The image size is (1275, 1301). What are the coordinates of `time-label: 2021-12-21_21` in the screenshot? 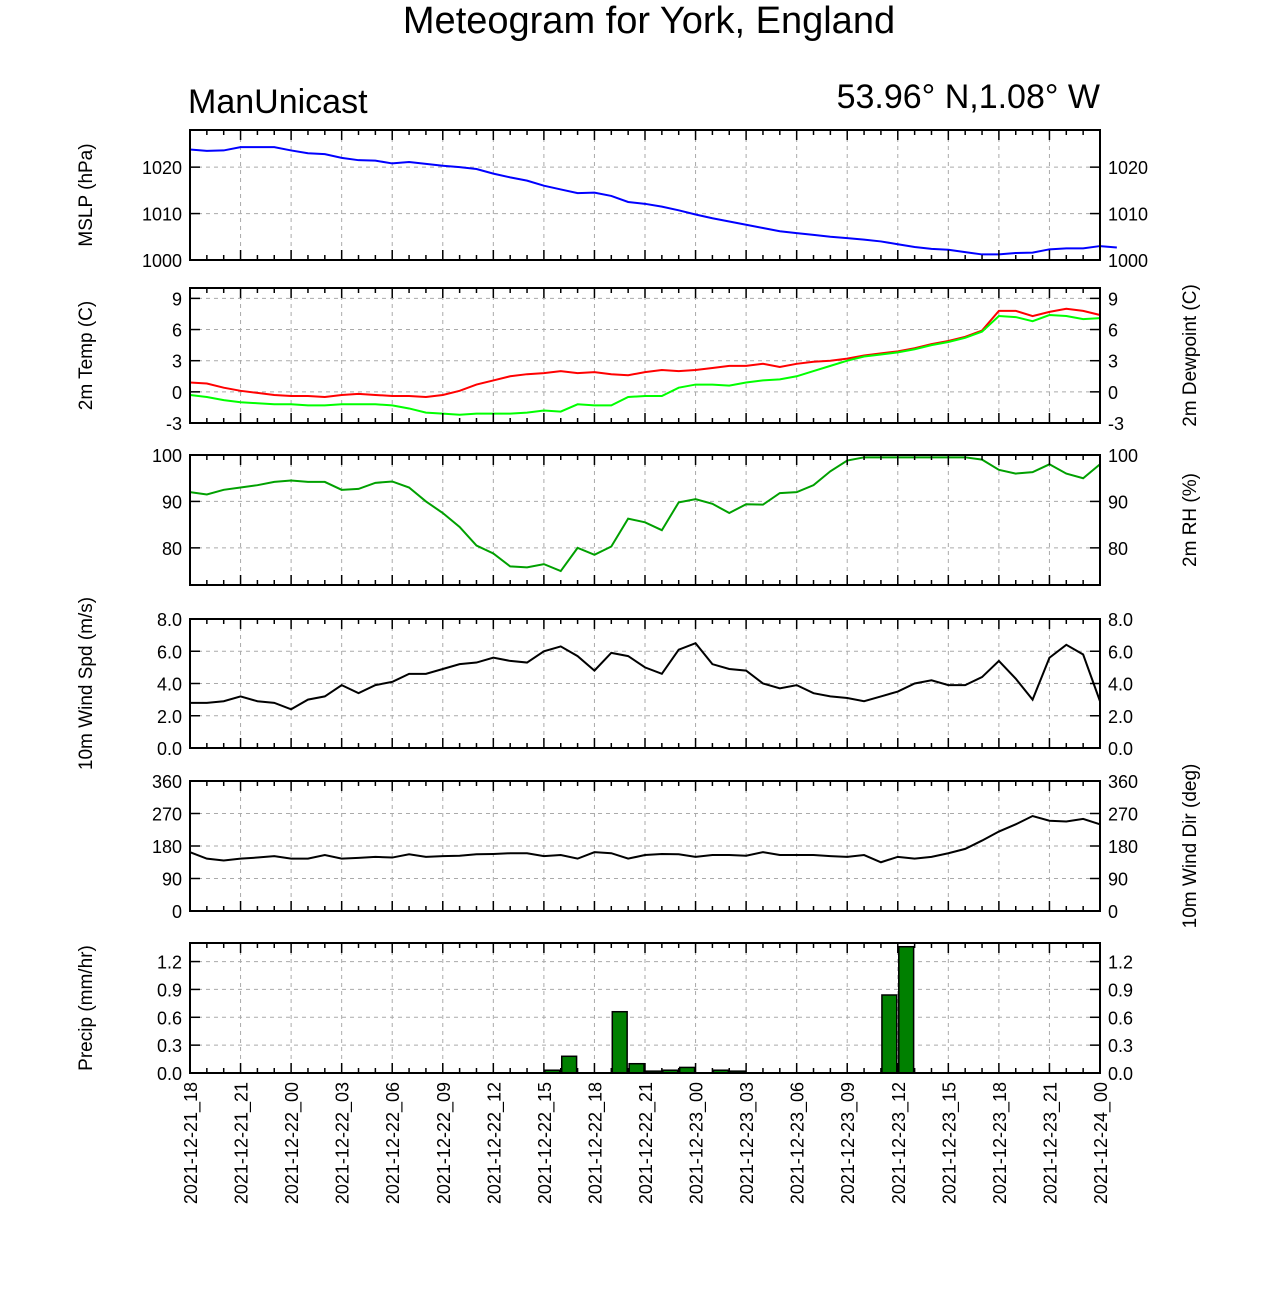 It's located at (242, 1143).